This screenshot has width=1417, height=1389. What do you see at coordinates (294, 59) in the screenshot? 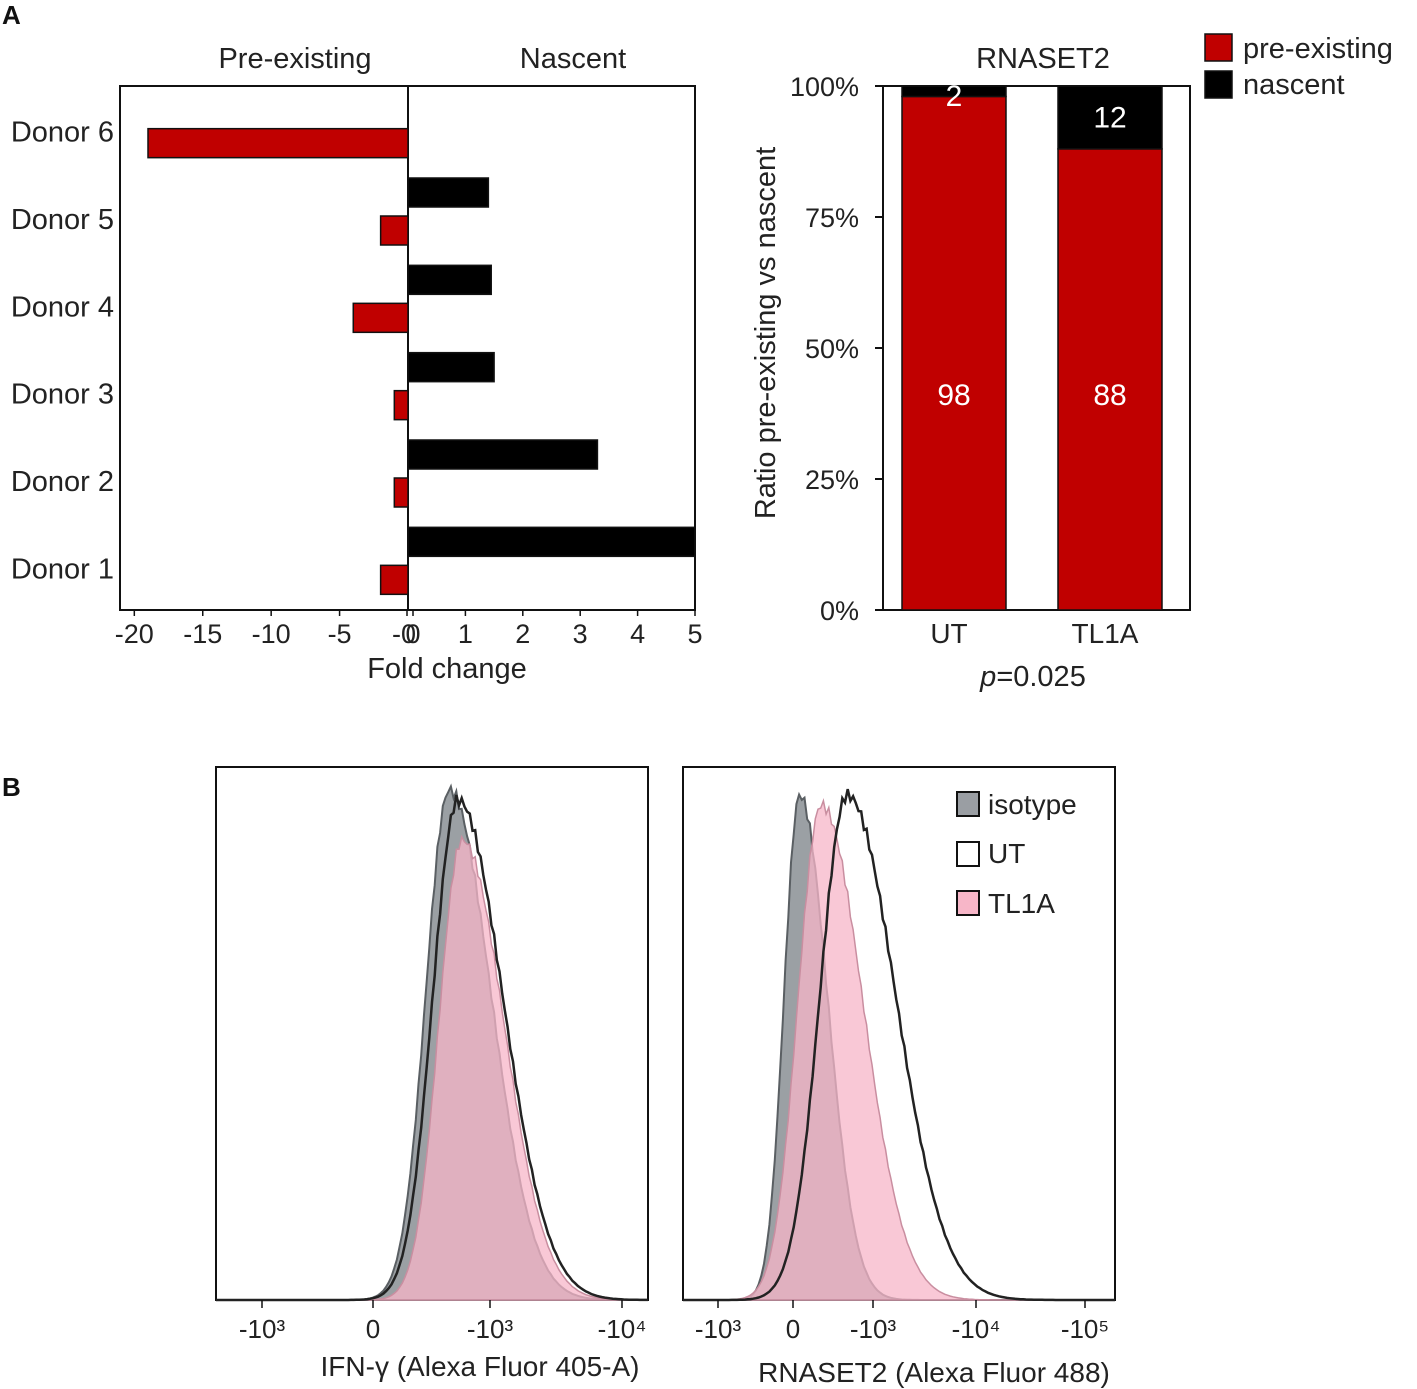
I see `pre-existing-header: Pre-existing` at bounding box center [294, 59].